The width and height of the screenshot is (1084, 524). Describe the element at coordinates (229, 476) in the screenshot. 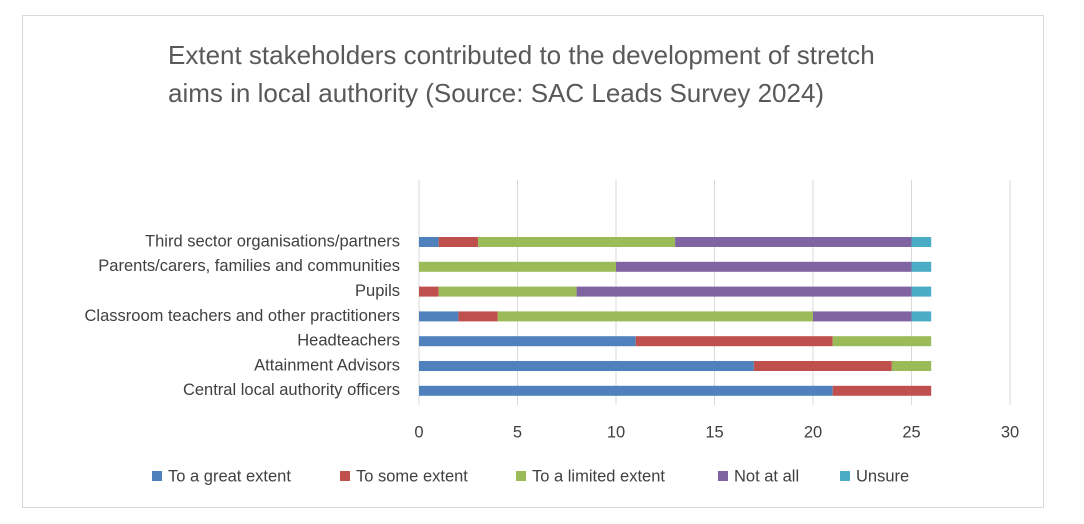

I see `legend-label: To a great extent` at that location.